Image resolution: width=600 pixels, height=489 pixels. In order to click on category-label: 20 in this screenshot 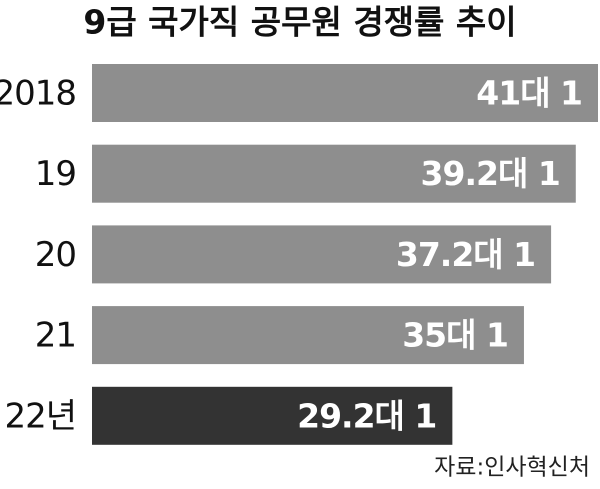, I will do `click(55, 255)`.